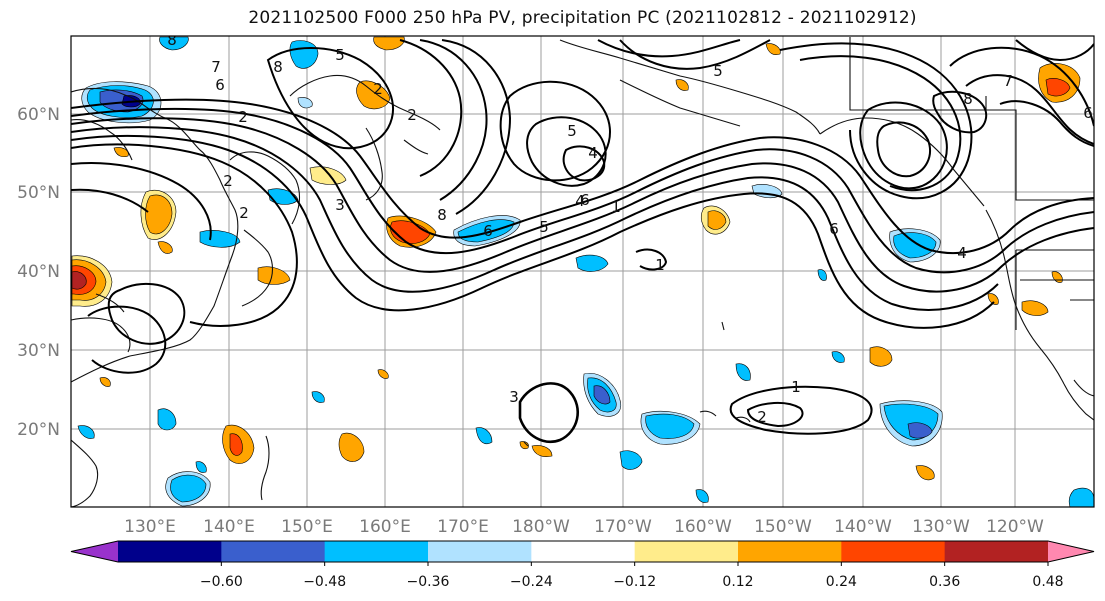 The image size is (1105, 601). Describe the element at coordinates (38, 115) in the screenshot. I see `lat-label: 60°N` at that location.